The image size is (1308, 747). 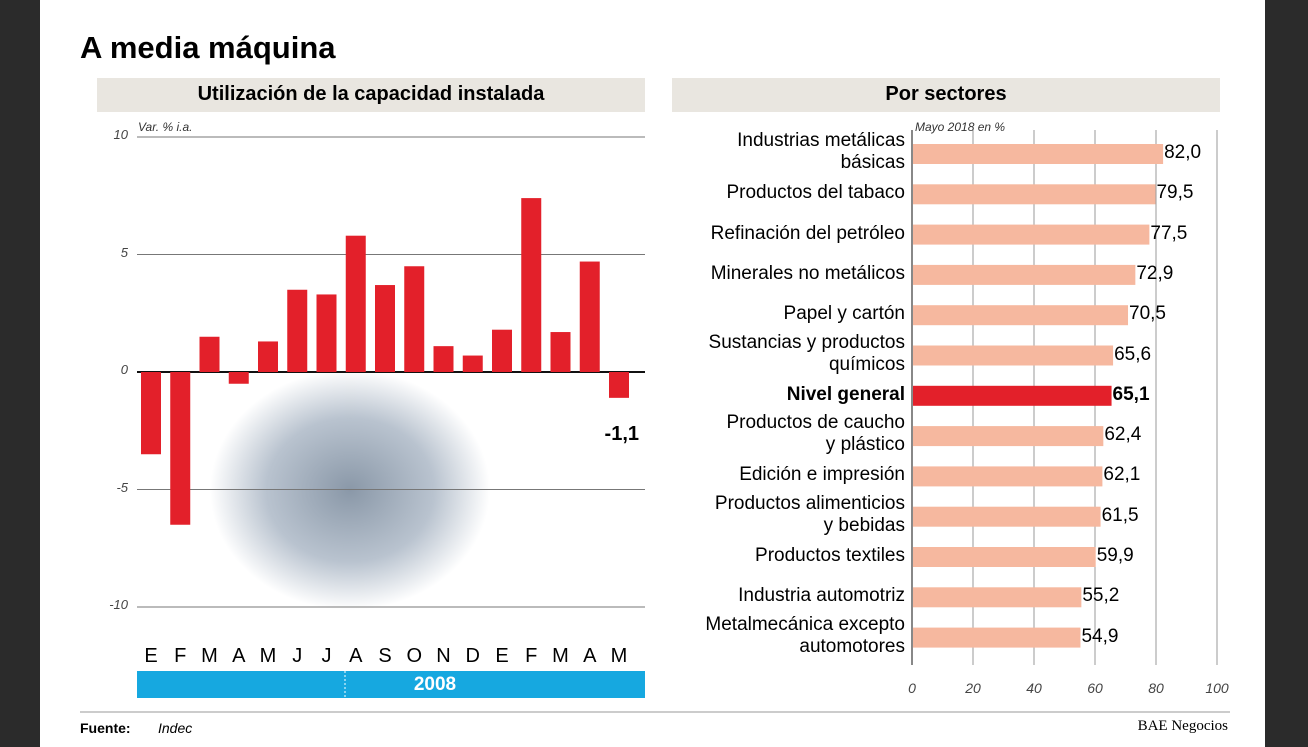 I want to click on value-label: 72,9, so click(x=1155, y=273).